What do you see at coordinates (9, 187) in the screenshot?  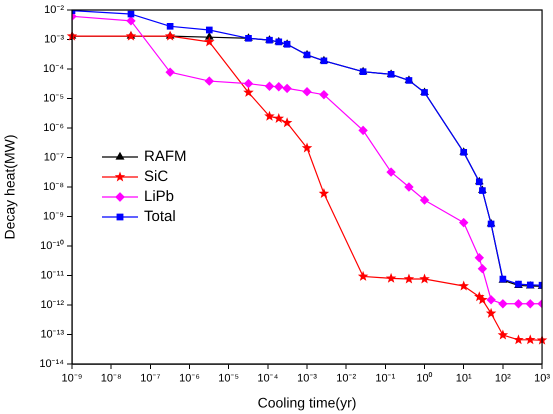 I see `y-axis-title: Decay heat(MW)` at bounding box center [9, 187].